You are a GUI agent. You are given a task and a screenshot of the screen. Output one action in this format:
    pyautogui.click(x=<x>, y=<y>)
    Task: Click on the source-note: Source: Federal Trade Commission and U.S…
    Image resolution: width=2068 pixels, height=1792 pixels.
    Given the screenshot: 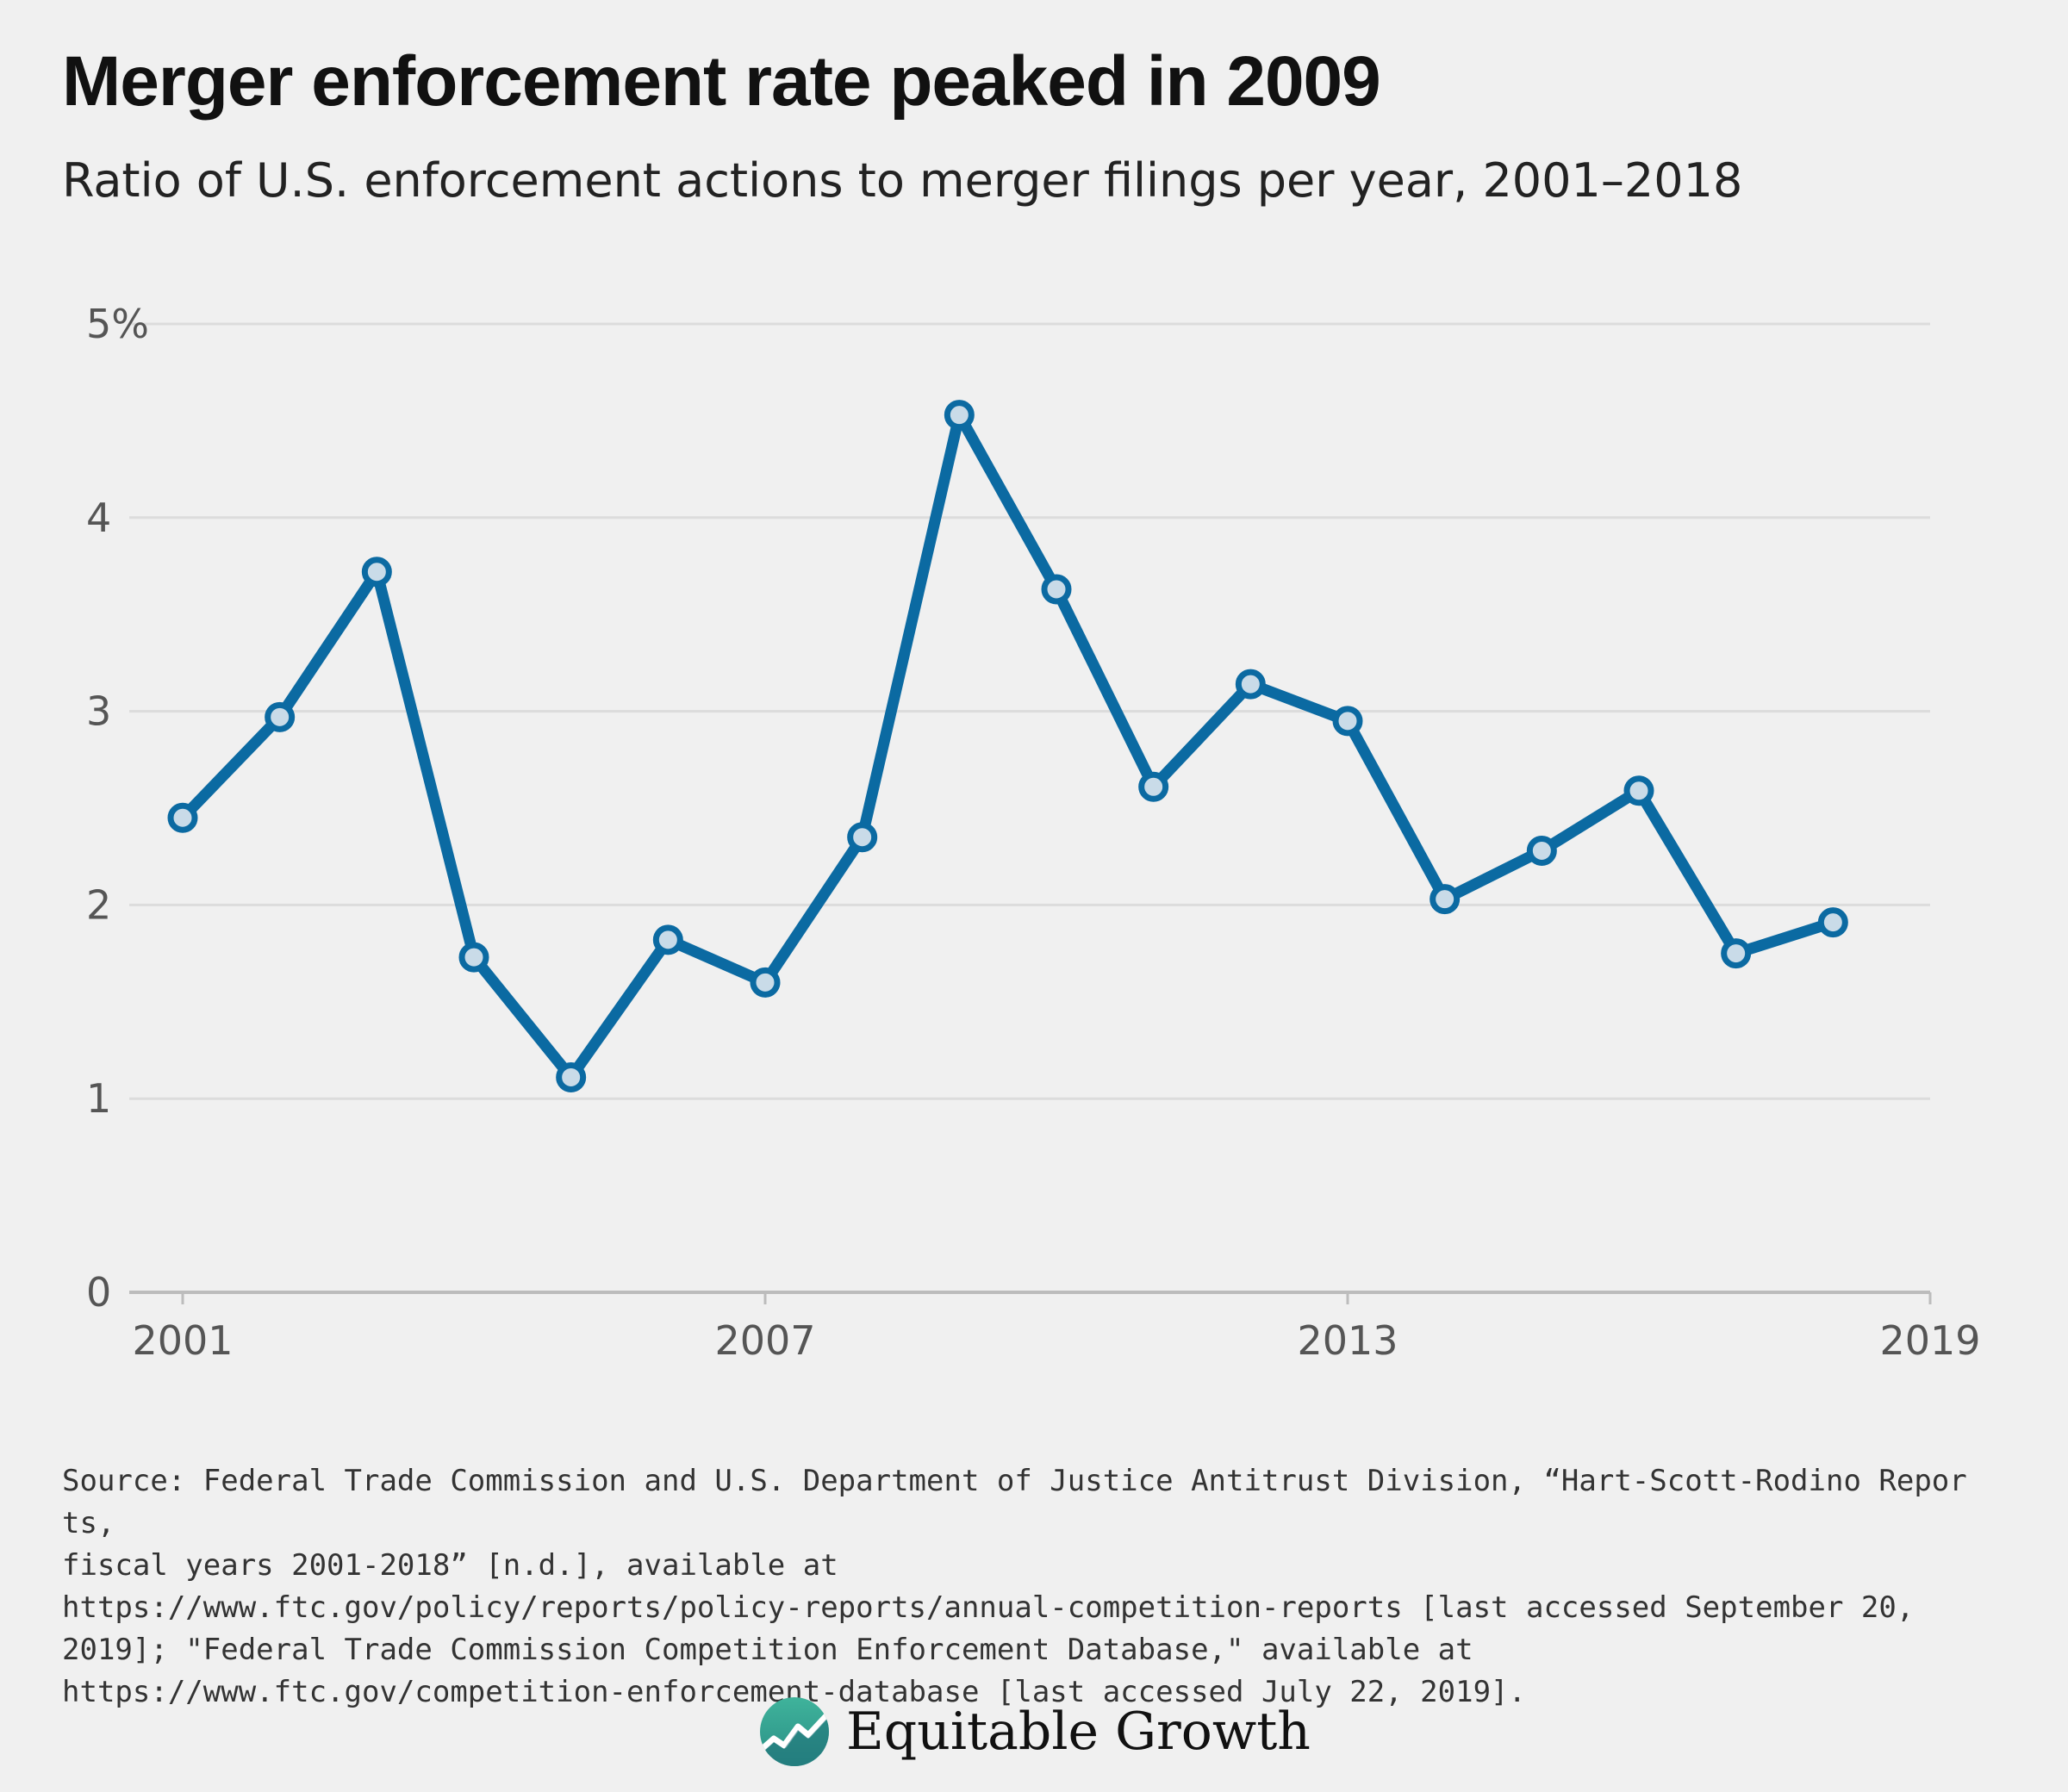 What is the action you would take?
    pyautogui.click(x=1023, y=1587)
    